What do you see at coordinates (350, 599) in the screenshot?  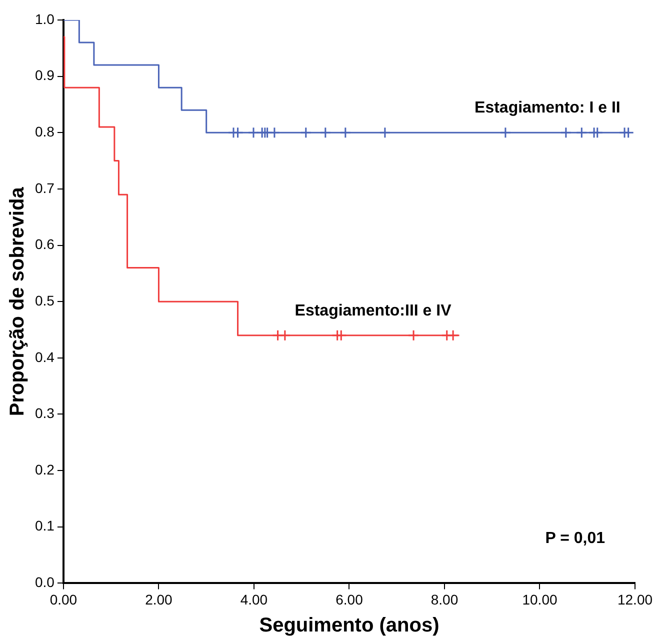 I see `x-tick-label: 6.00` at bounding box center [350, 599].